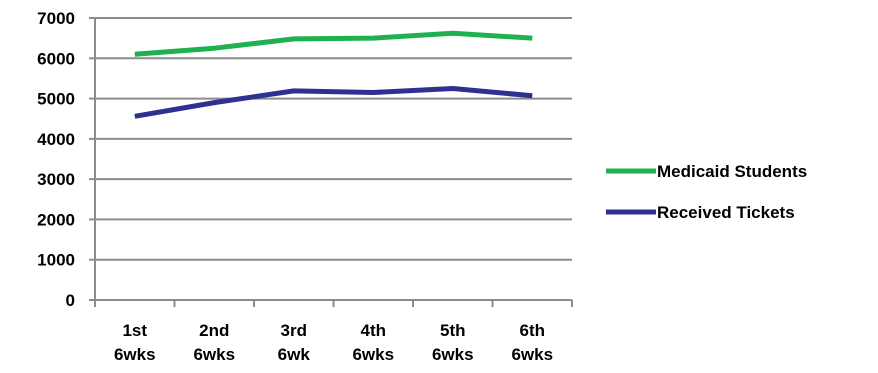 The height and width of the screenshot is (373, 878). Describe the element at coordinates (726, 212) in the screenshot. I see `legend-label-1: Received Tickets` at that location.